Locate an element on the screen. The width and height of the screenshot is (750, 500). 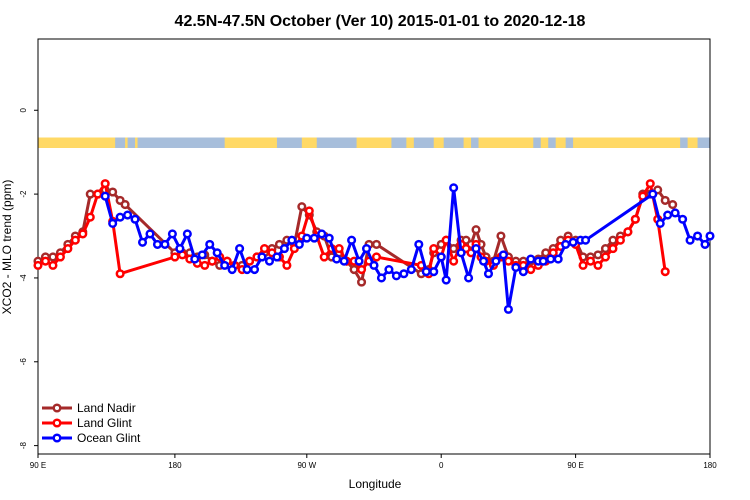
legend-label: Land Glint is located at coordinates (104, 423).